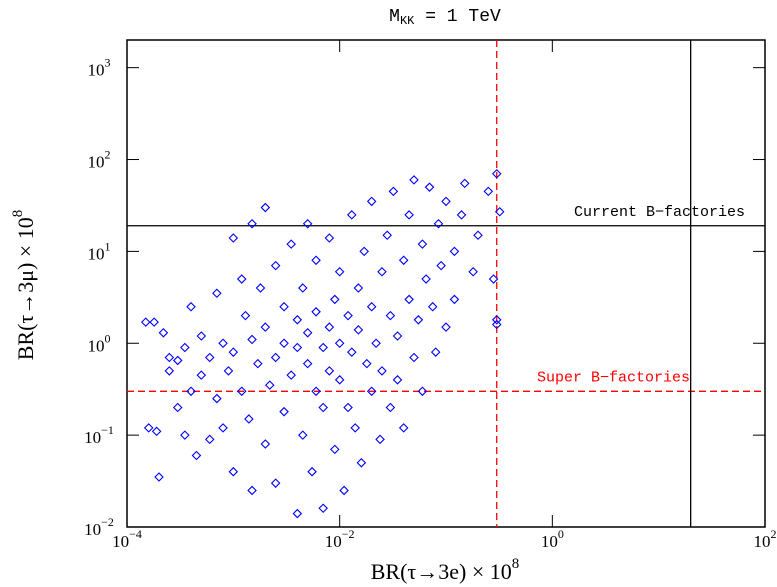 This screenshot has width=777, height=587. I want to click on y-axis-label: BR(τ→3μ) × 108, so click(24, 285).